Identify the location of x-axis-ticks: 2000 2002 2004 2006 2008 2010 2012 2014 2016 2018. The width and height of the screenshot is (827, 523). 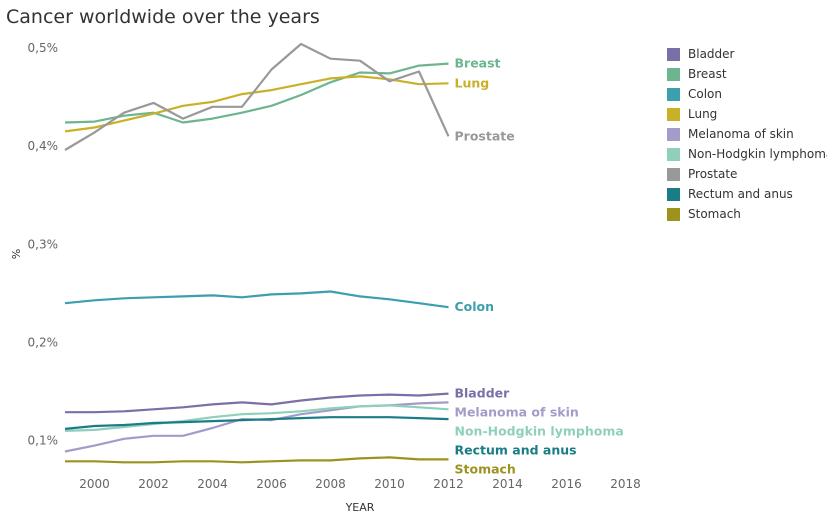
(360, 484).